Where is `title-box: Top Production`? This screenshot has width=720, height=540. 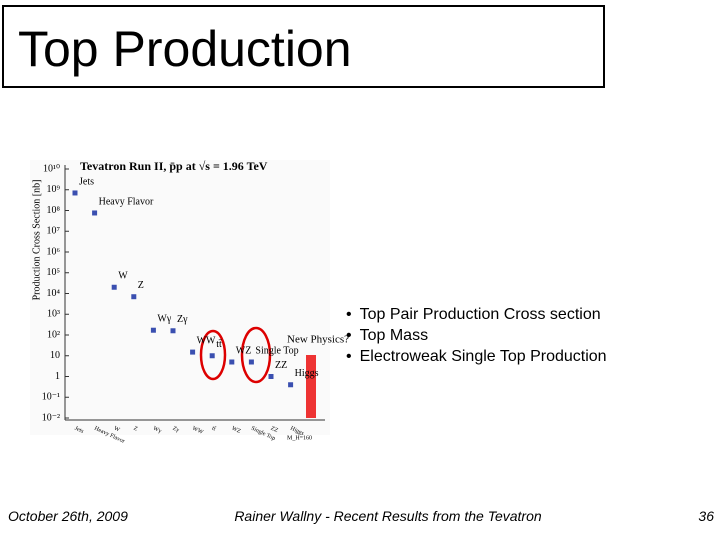 title-box: Top Production is located at coordinates (303, 46).